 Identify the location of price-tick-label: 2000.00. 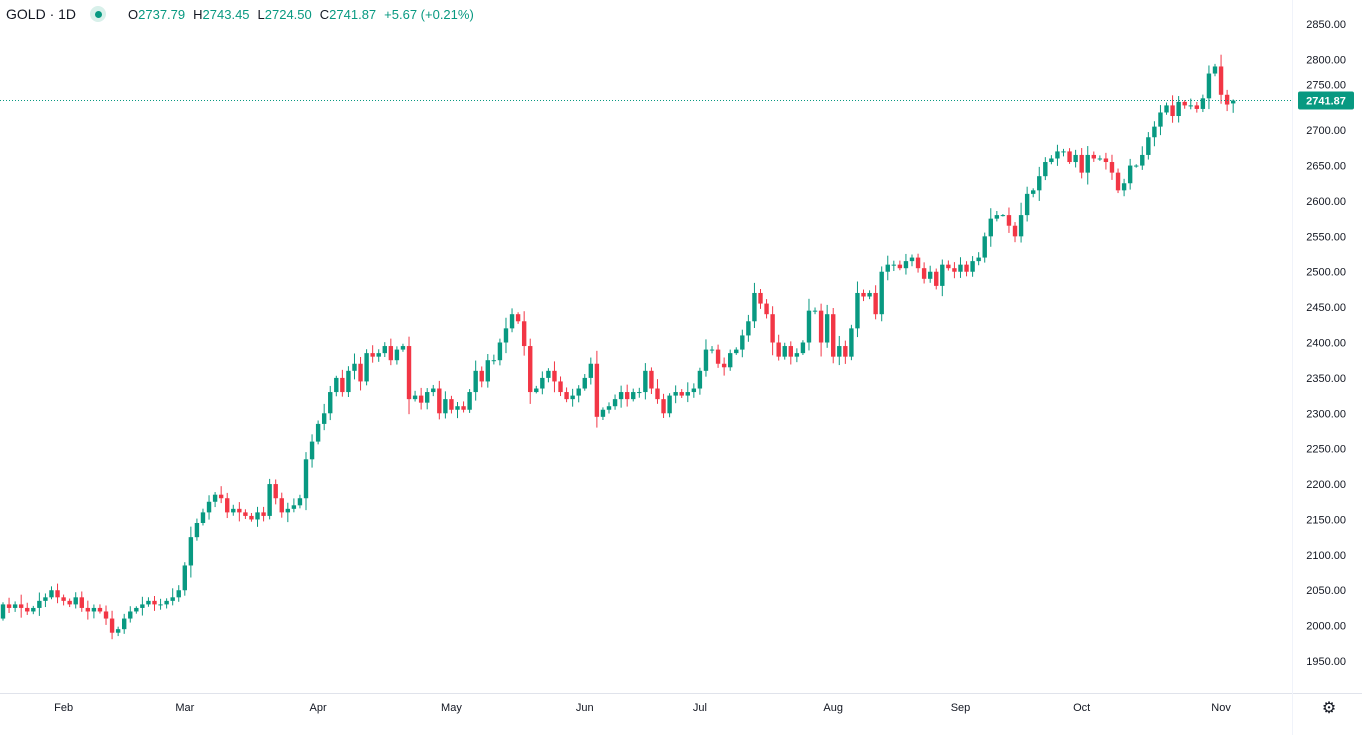
(1326, 627).